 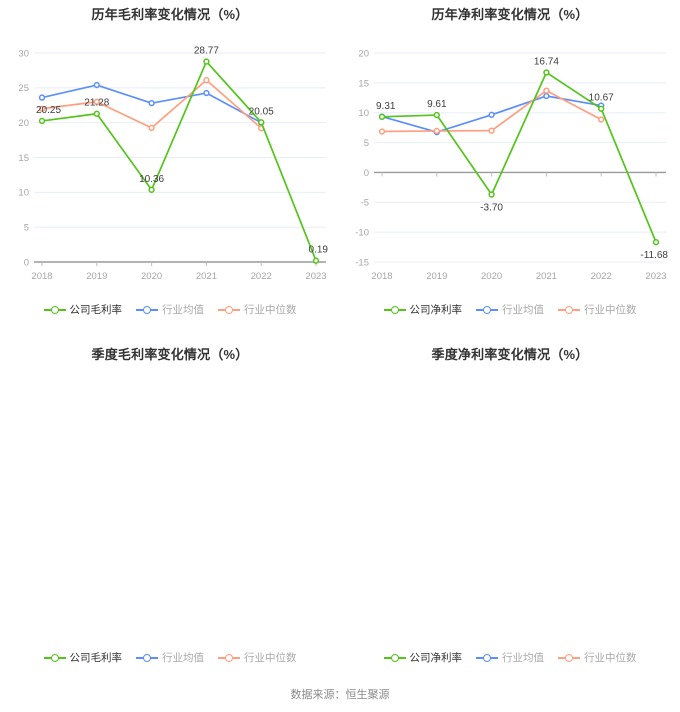 I want to click on legend-annual-net-margin: 公司净利率 行业均值 行业中位数, so click(x=510, y=309).